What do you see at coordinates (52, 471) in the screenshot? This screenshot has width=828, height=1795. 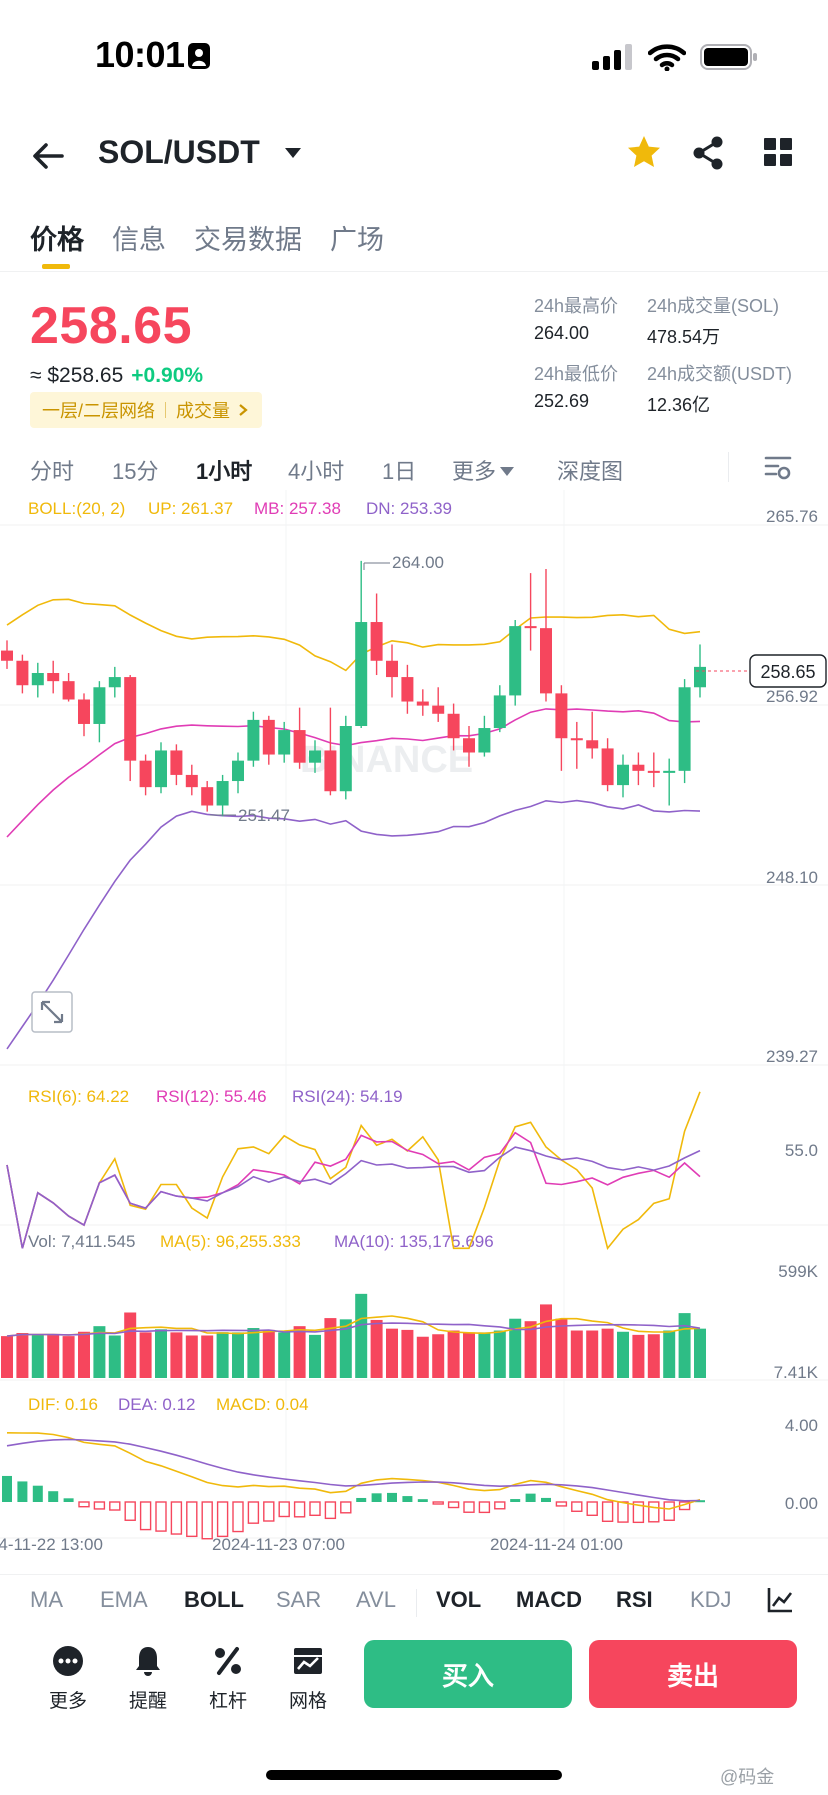 I see `interval-line: 分时` at bounding box center [52, 471].